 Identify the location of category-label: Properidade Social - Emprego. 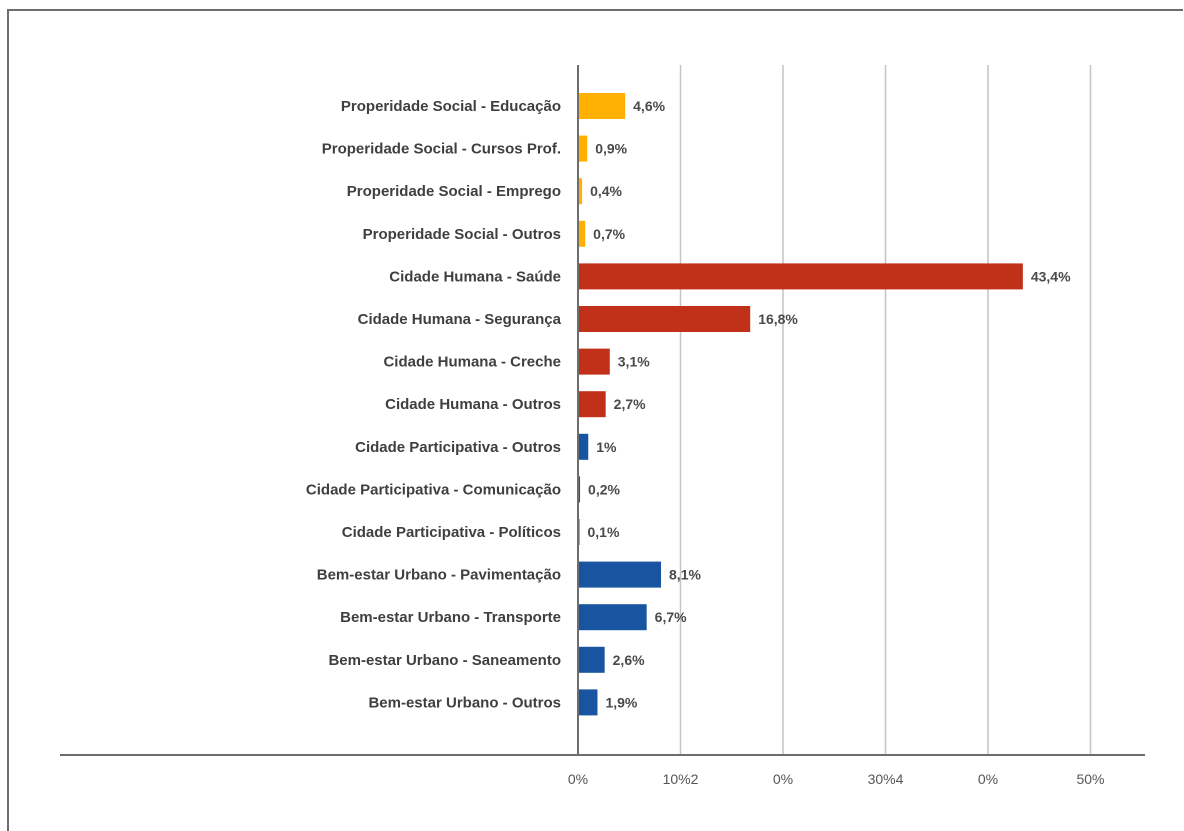
(454, 191).